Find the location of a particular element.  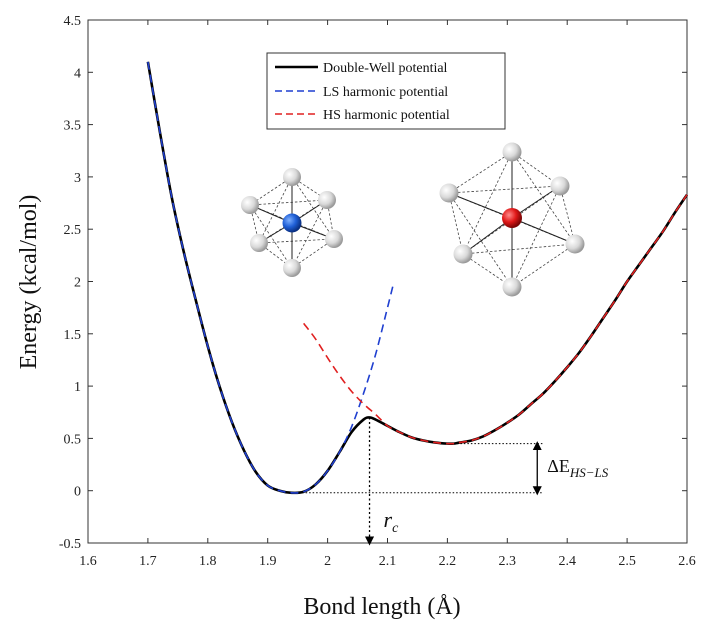

x-tick-label: 2 is located at coordinates (327, 561).